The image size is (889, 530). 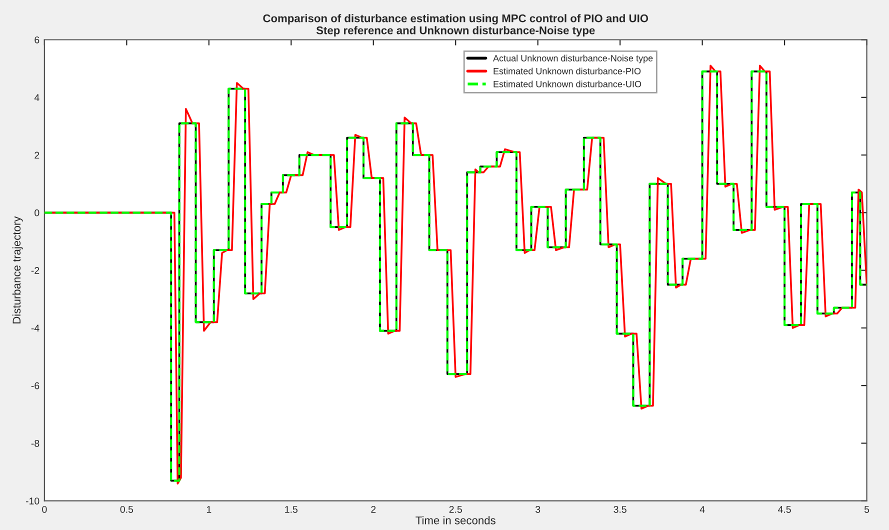 What do you see at coordinates (702, 509) in the screenshot?
I see `x-tick-label: 4` at bounding box center [702, 509].